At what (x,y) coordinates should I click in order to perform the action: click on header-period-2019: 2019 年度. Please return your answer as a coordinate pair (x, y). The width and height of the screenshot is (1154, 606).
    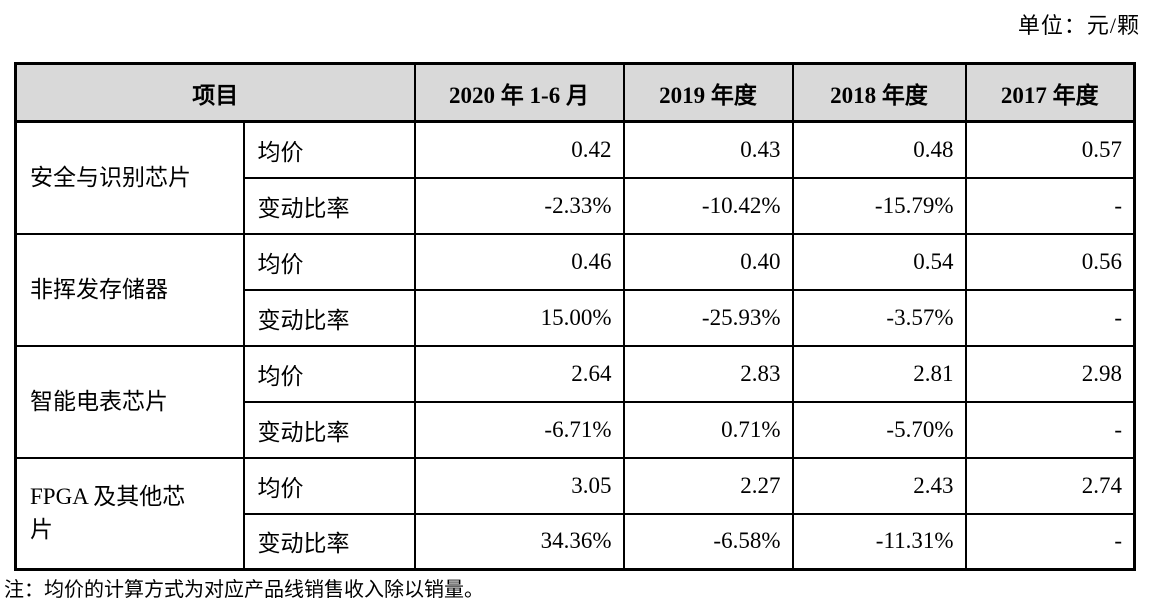
    Looking at the image, I should click on (708, 92).